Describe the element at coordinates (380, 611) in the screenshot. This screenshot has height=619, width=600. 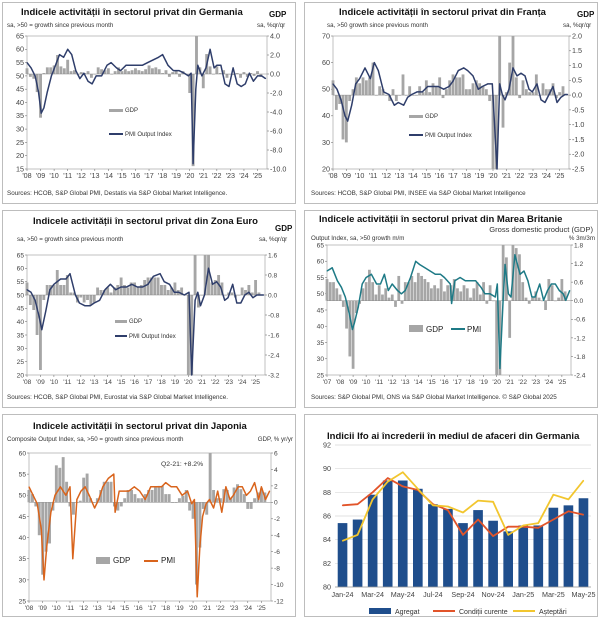
I see `legend-agregat-swatch` at that location.